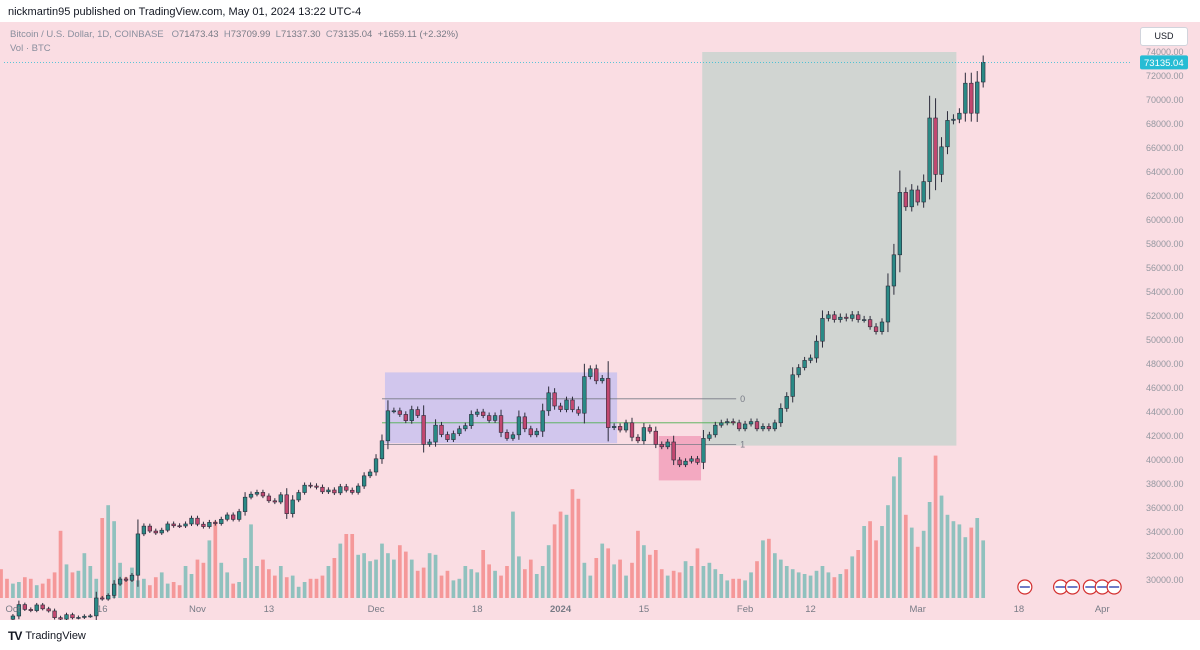  What do you see at coordinates (47, 636) in the screenshot?
I see `tradingview-logo: TV TradingView` at bounding box center [47, 636].